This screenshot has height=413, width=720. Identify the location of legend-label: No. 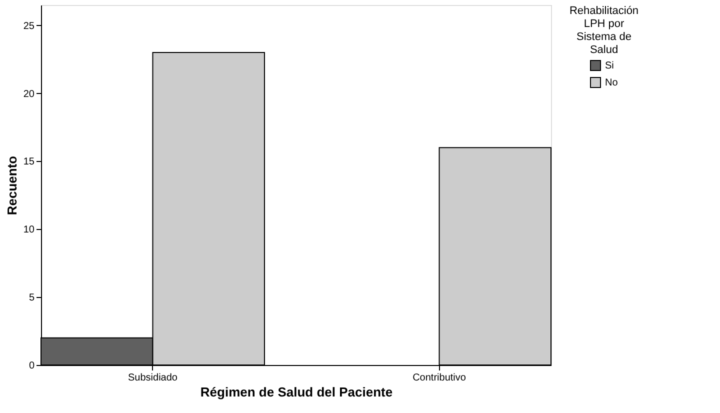
(611, 83).